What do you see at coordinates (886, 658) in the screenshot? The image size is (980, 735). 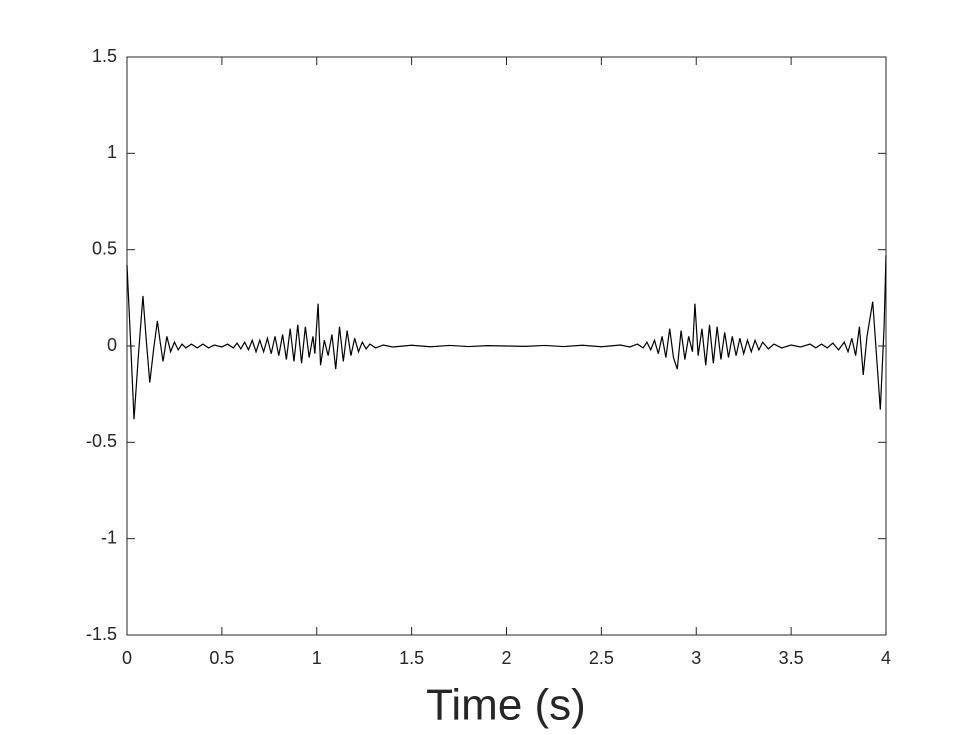 I see `x-tick-label: 4` at bounding box center [886, 658].